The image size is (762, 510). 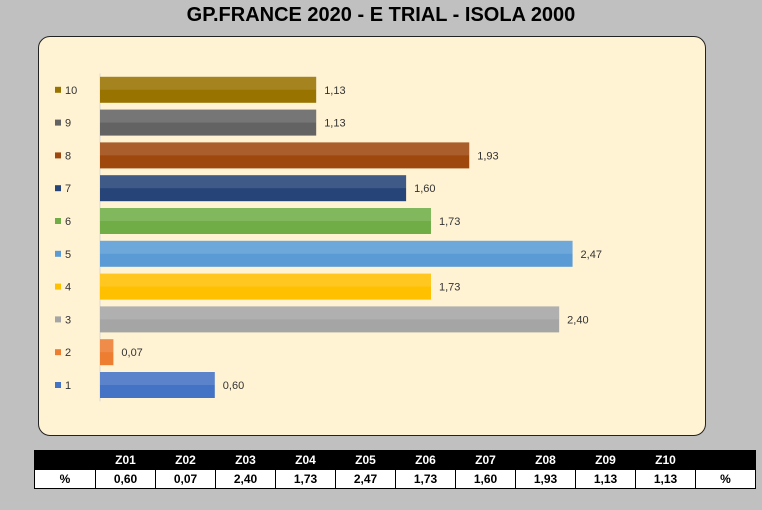 I want to click on header-cell-z08: Z08, so click(x=545, y=460).